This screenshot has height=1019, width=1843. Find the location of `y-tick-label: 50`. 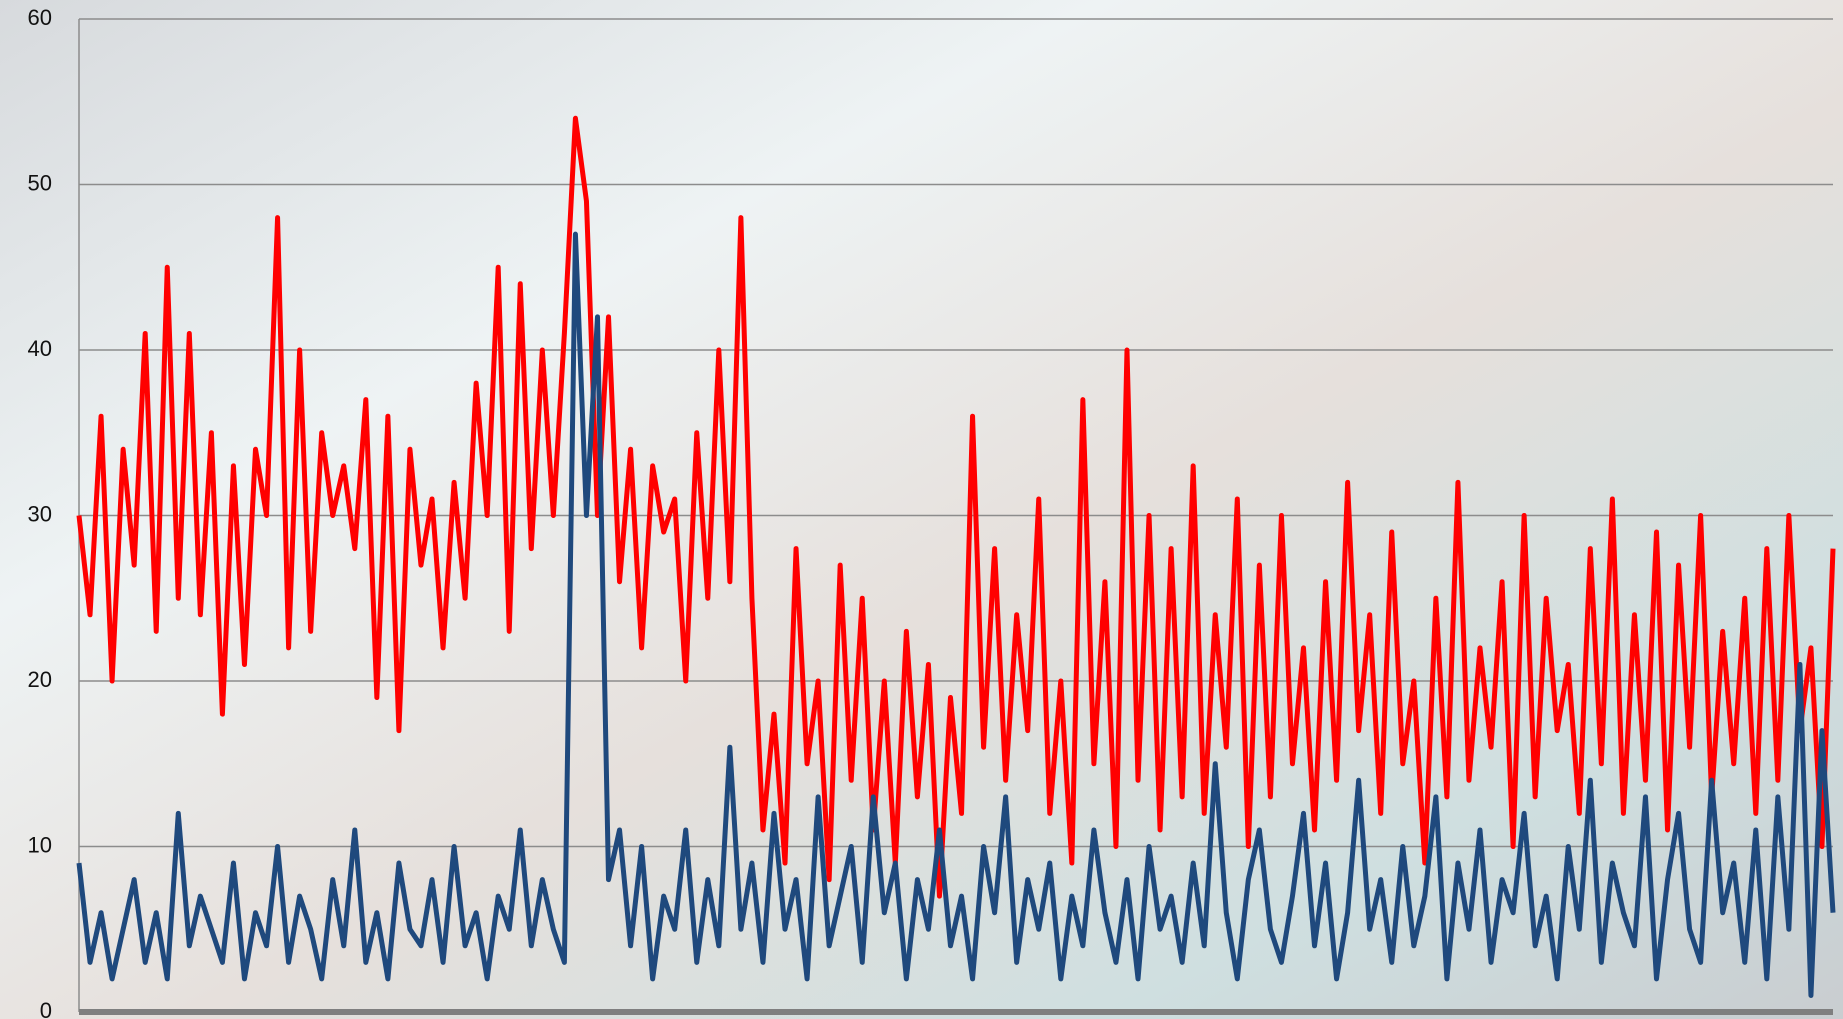

y-tick-label: 50 is located at coordinates (40, 182).